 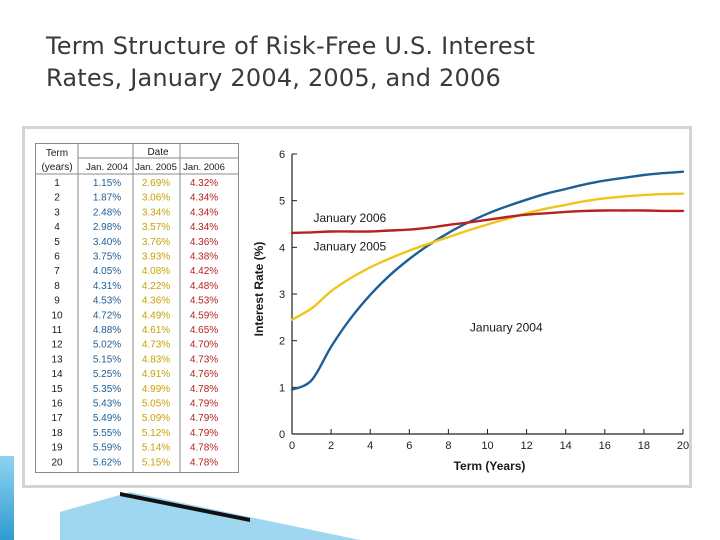 I want to click on table-year-header: Jan. 2006, so click(x=204, y=167).